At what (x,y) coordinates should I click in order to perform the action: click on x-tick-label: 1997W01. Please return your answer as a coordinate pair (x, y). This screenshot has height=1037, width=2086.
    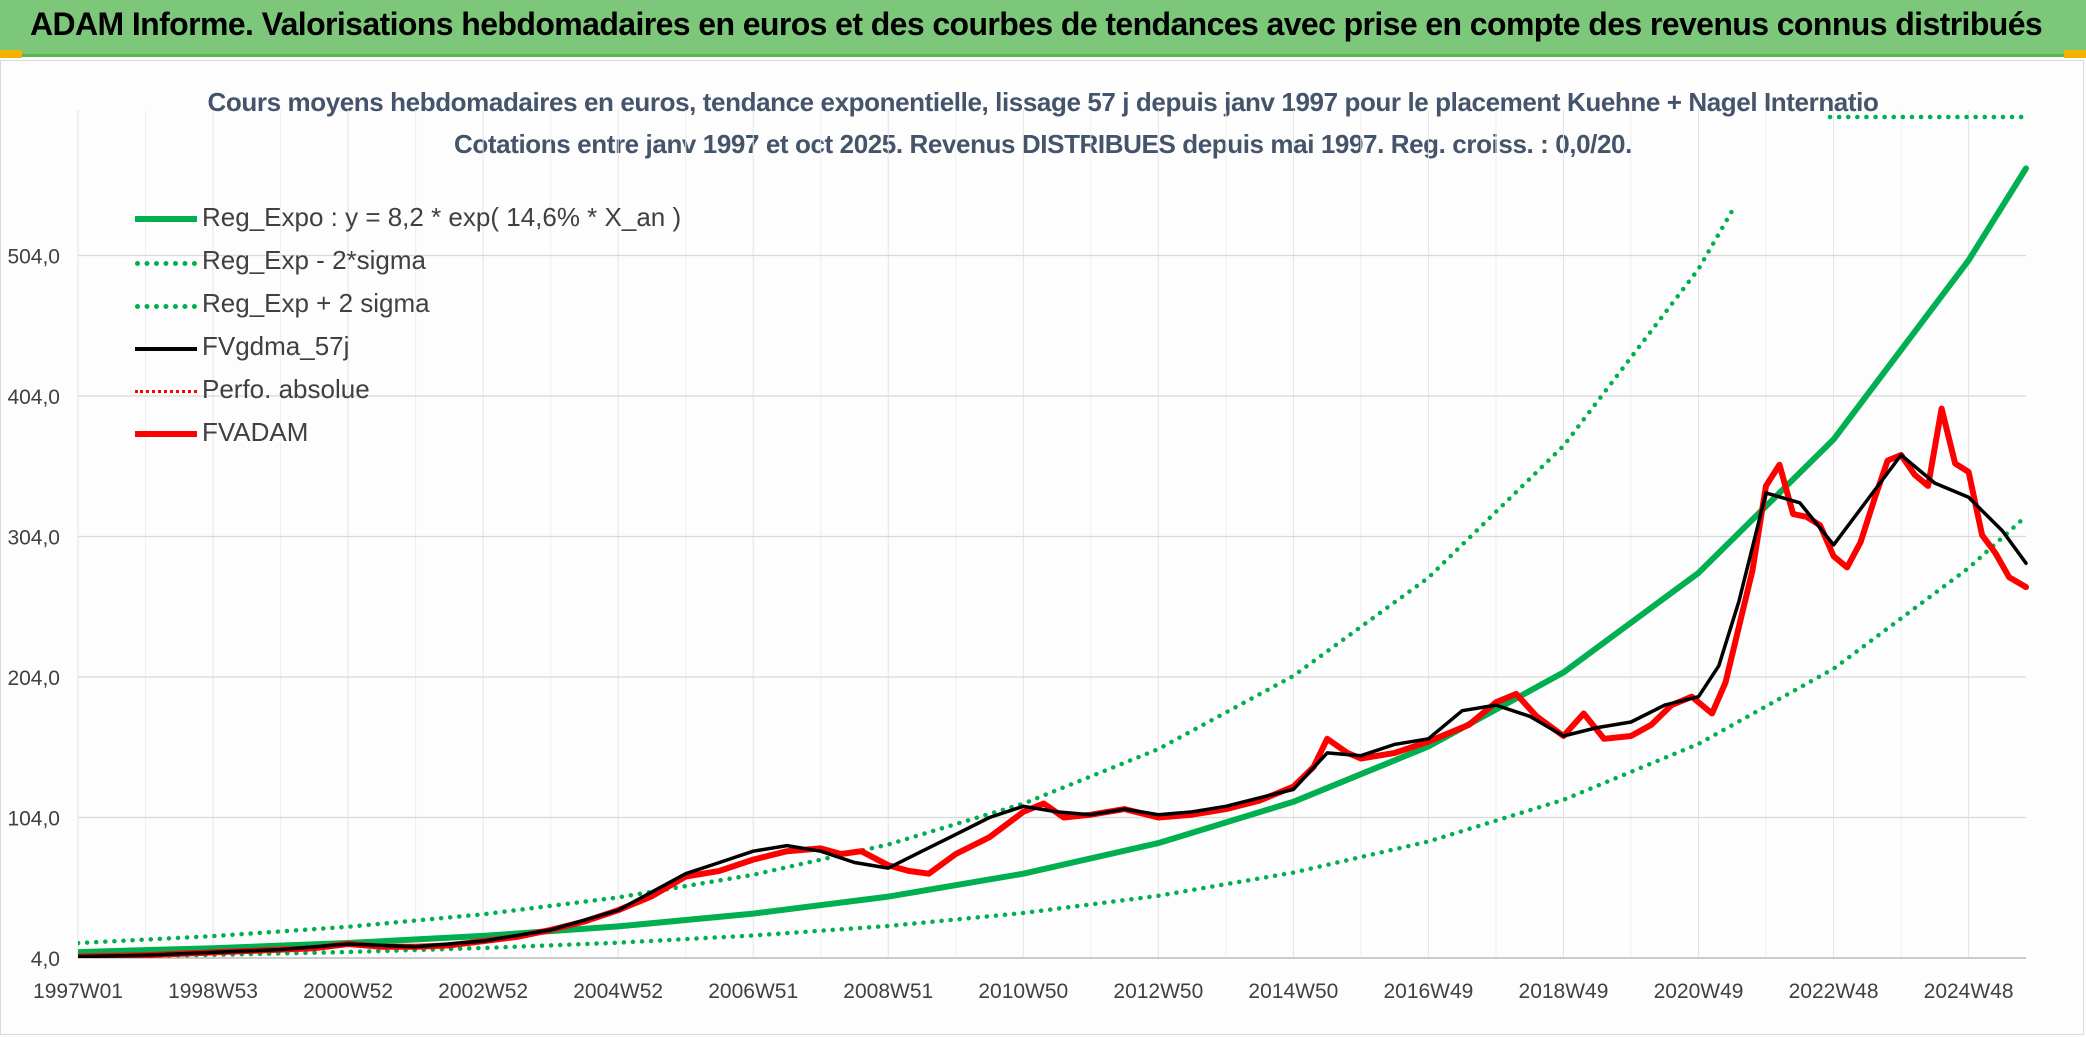
    Looking at the image, I should click on (78, 991).